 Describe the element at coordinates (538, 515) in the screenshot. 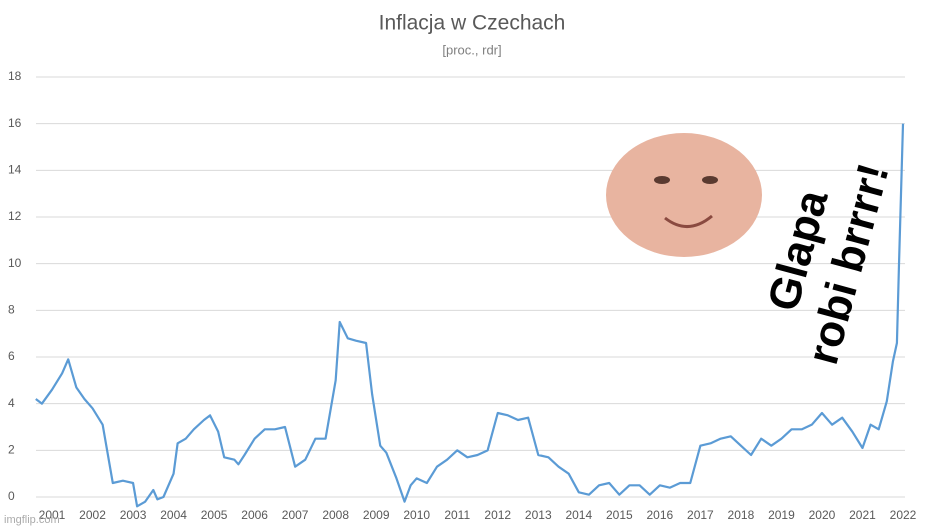

I see `x-tick-label: 2013` at that location.